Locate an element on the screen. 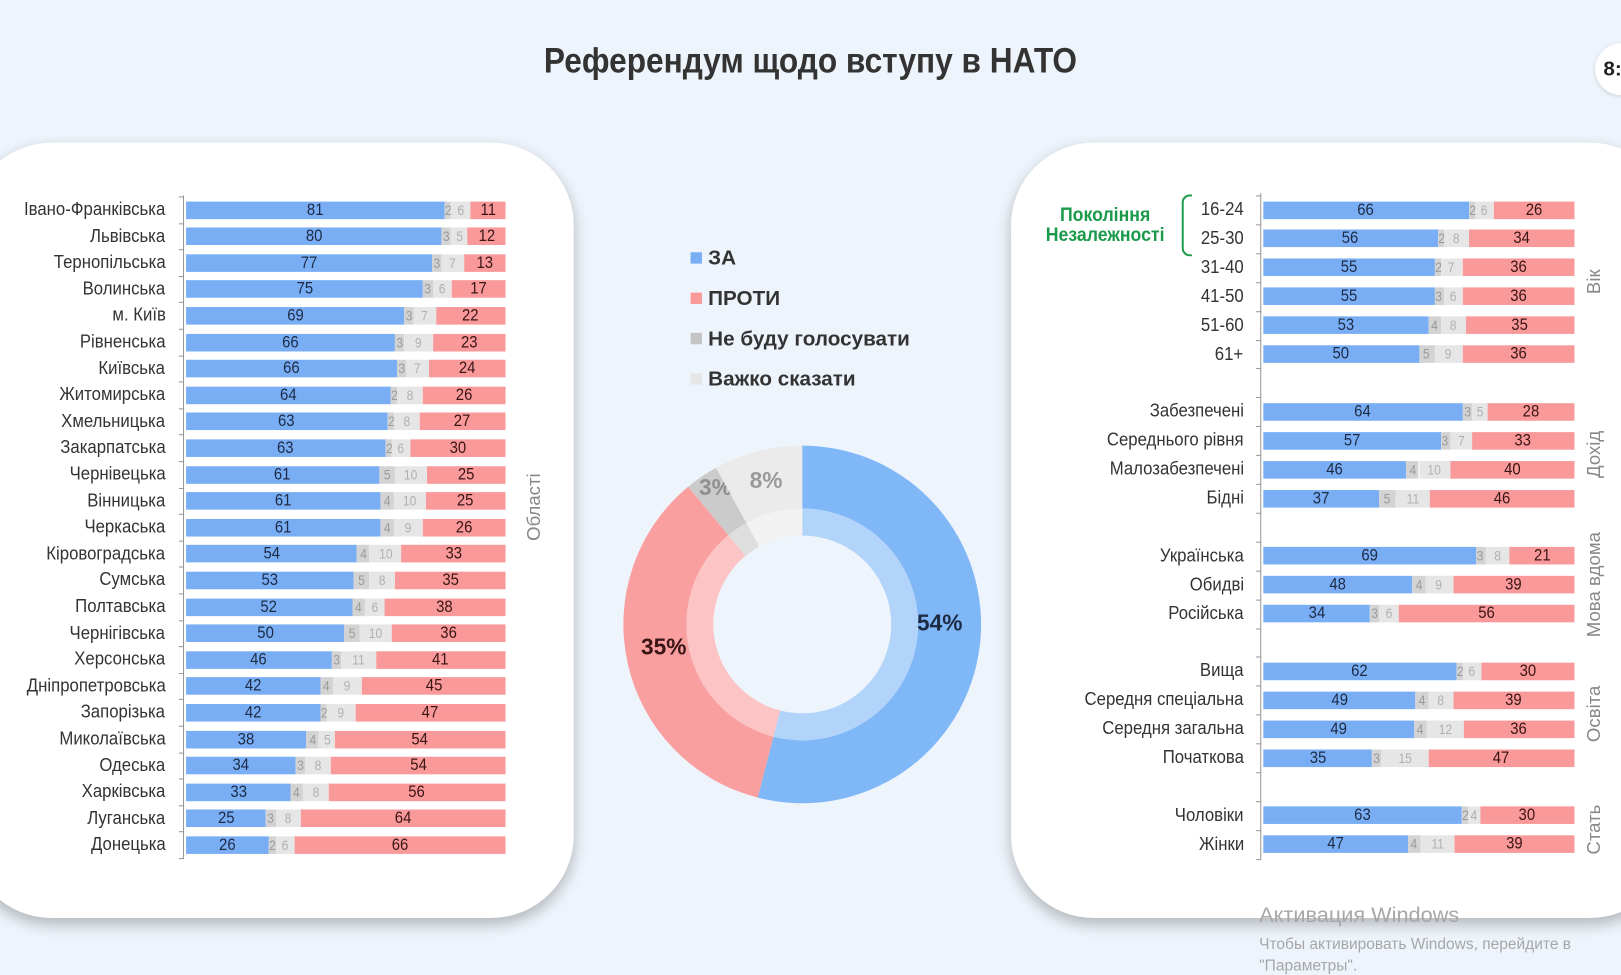 Image resolution: width=1621 pixels, height=975 pixels. bar-value-label: 8 is located at coordinates (382, 580).